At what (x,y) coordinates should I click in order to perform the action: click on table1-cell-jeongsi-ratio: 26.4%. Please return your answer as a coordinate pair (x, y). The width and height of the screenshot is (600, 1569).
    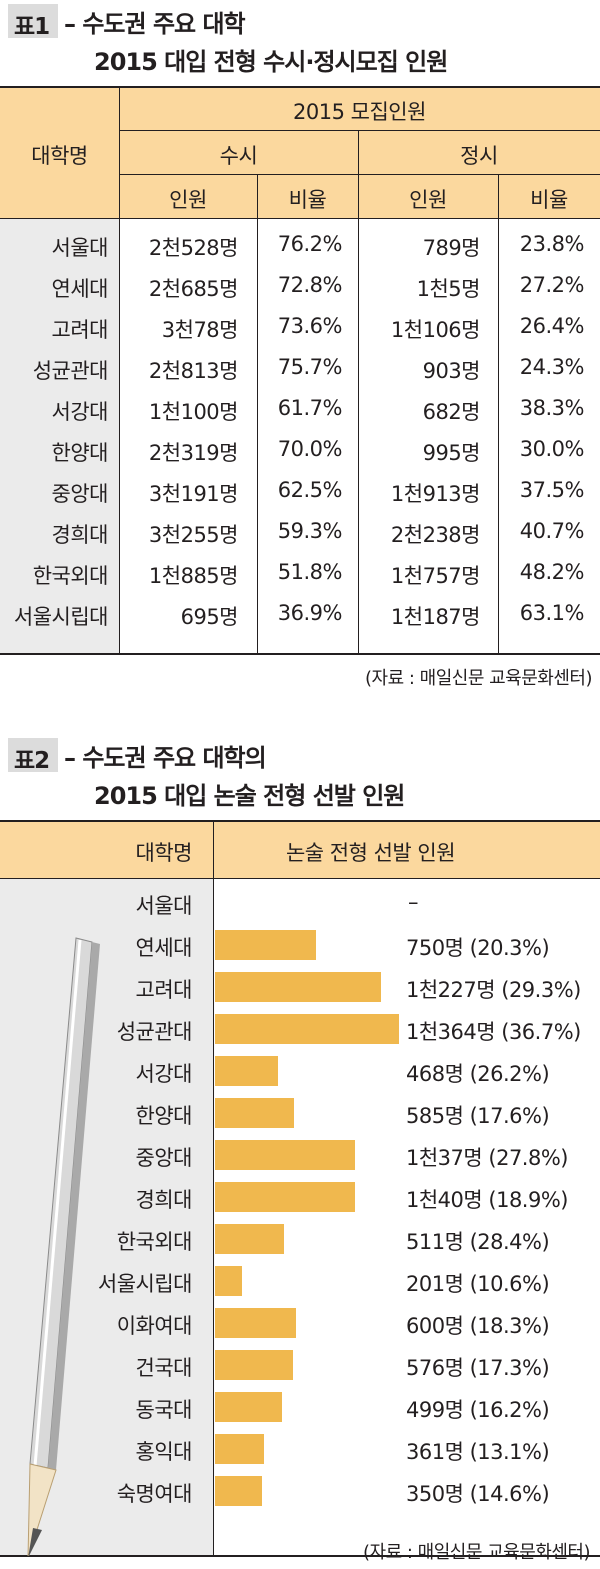
    Looking at the image, I should click on (552, 326).